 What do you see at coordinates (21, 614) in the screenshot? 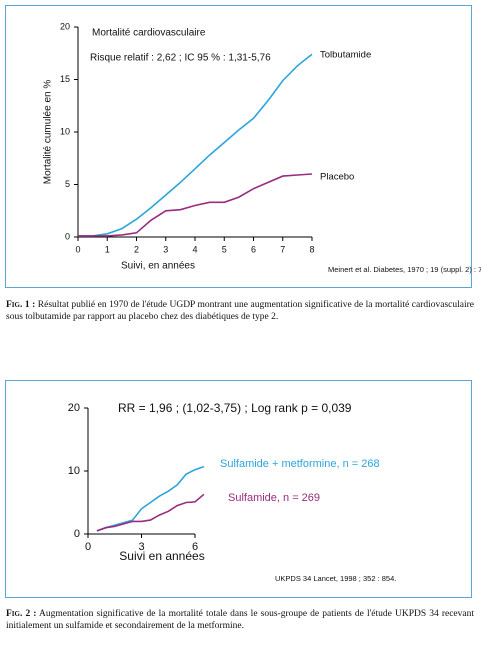
I see `caption-label: Fig. 2 :` at bounding box center [21, 614].